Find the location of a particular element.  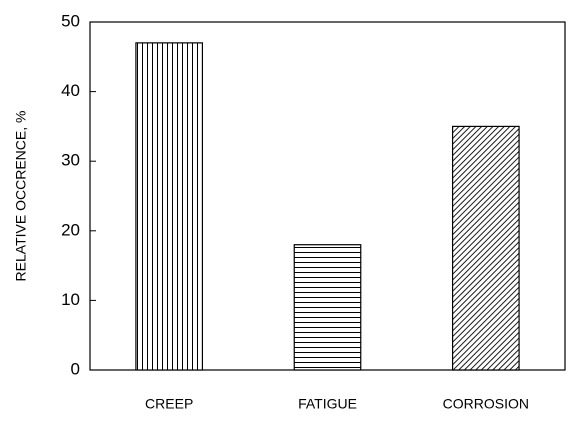

y-tick-label: 10 is located at coordinates (70, 299).